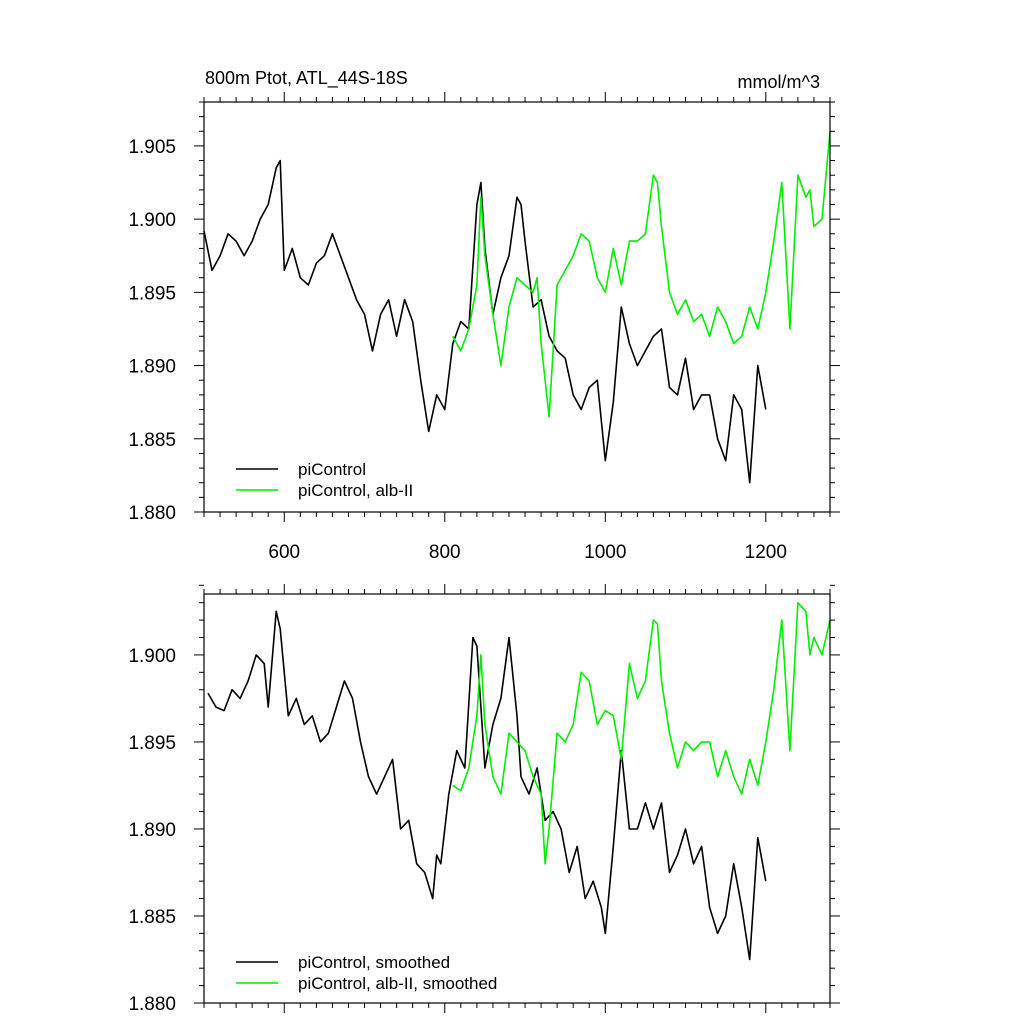 This screenshot has width=1024, height=1024. What do you see at coordinates (152, 440) in the screenshot?
I see `top-y-tick-label: 1.885` at bounding box center [152, 440].